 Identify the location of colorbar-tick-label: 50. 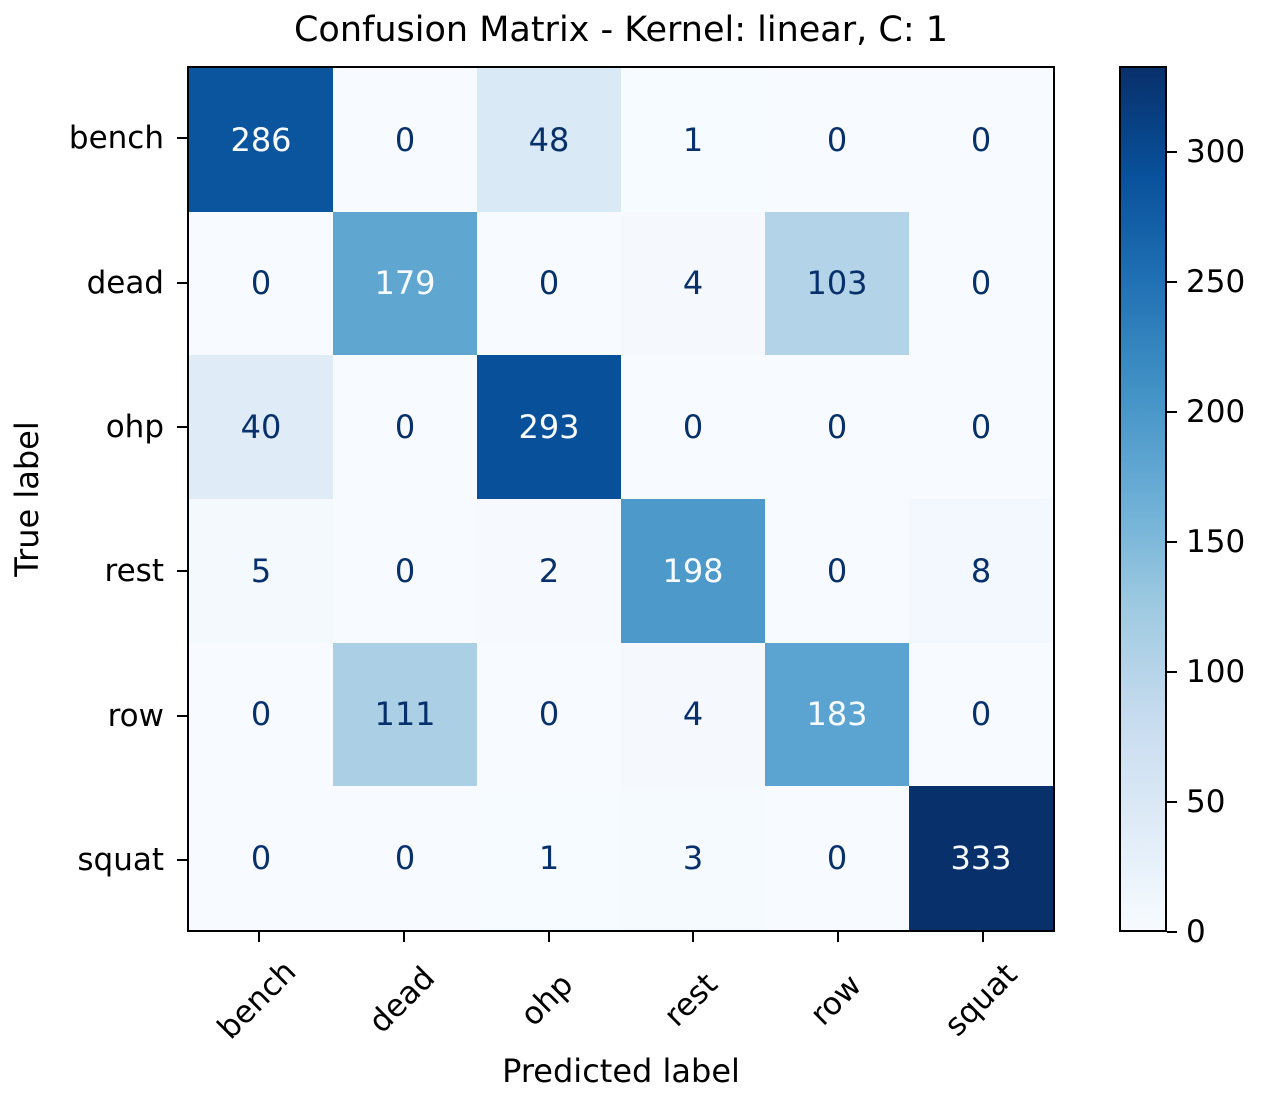
(1206, 801).